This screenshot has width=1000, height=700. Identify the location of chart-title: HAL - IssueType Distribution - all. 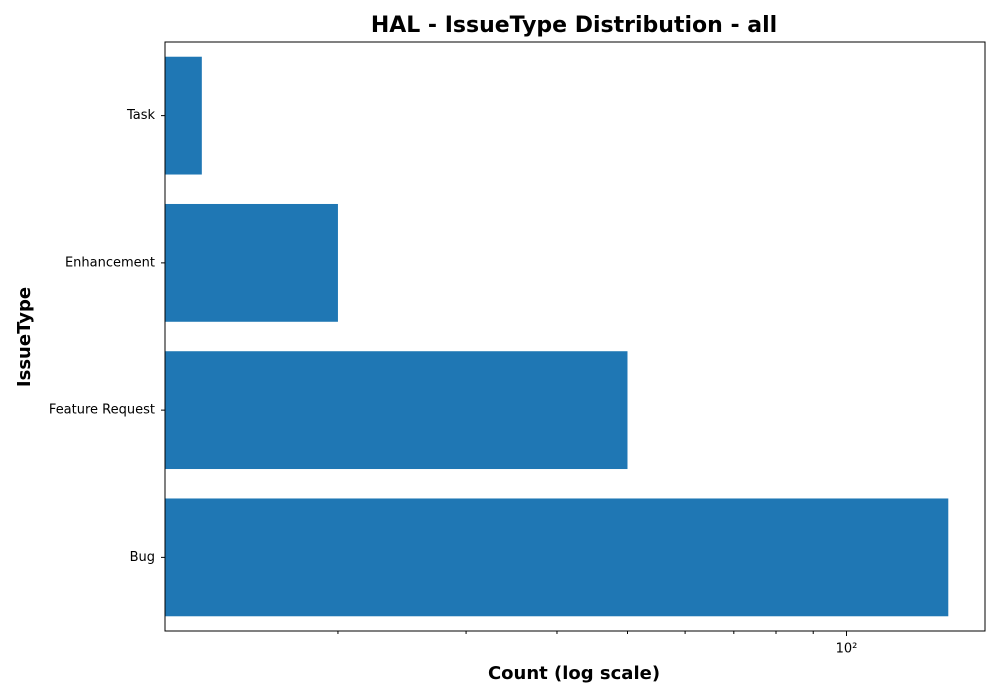
(574, 25).